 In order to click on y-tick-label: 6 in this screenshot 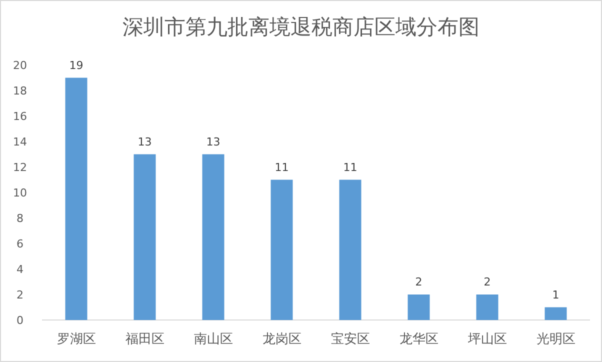, I will do `click(20, 244)`.